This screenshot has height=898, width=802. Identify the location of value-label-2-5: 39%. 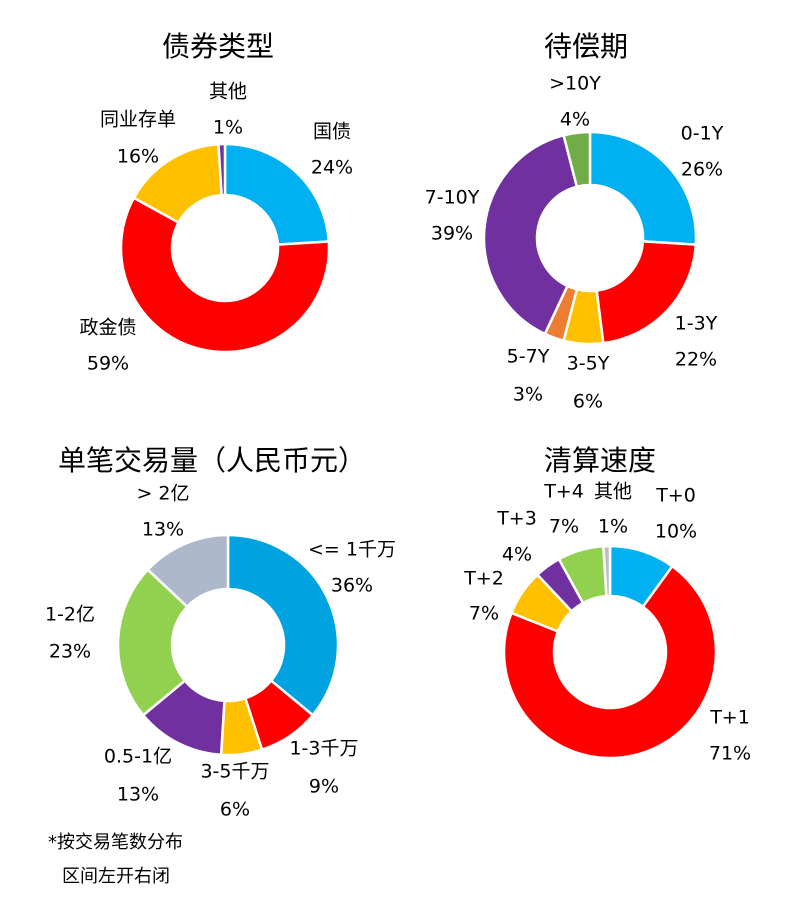
(452, 234).